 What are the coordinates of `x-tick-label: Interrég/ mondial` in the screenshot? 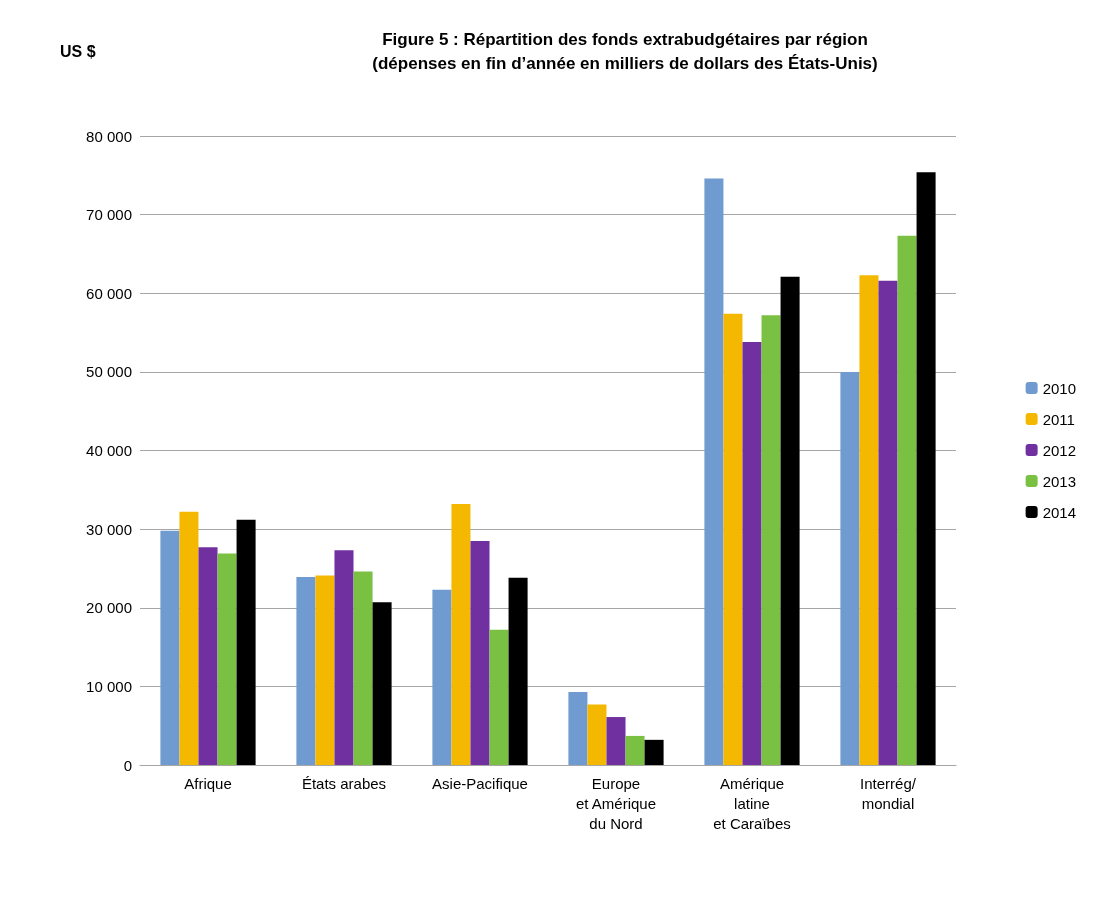 It's located at (888, 793).